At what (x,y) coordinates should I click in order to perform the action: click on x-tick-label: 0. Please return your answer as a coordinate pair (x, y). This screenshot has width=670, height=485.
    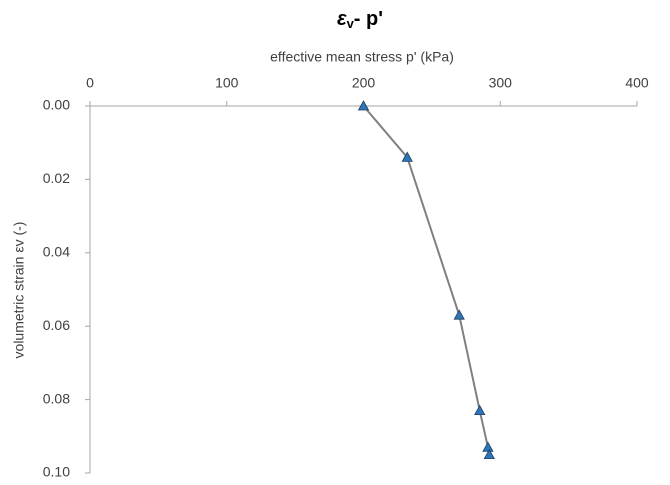
    Looking at the image, I should click on (90, 83).